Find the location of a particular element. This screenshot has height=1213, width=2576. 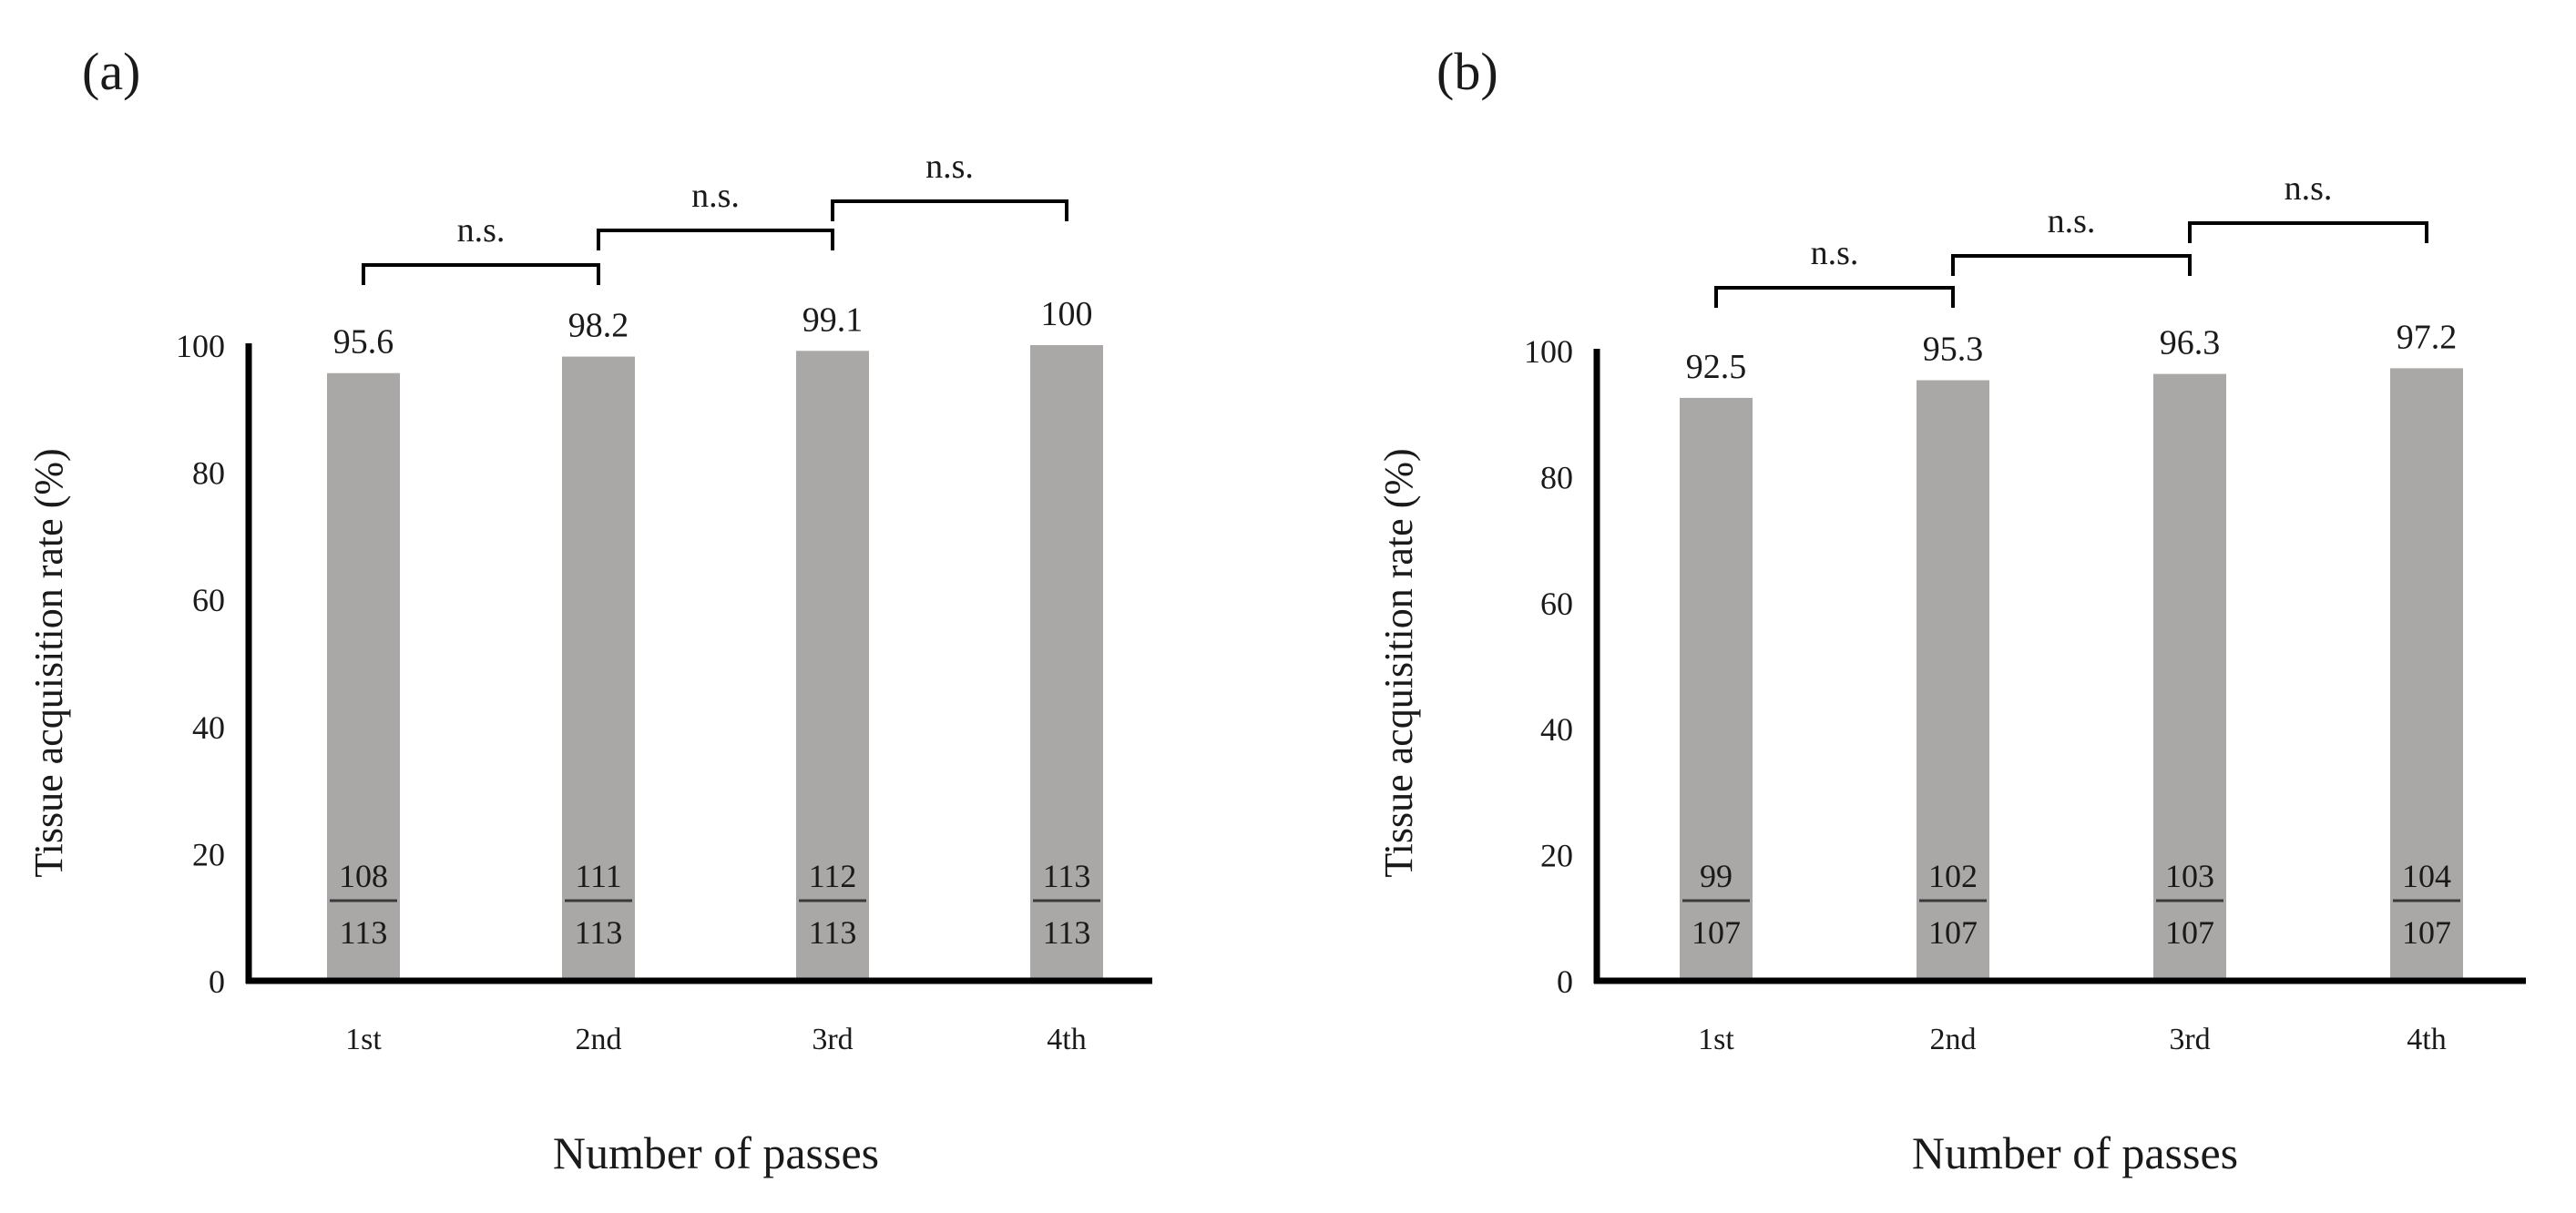

fraction-numerator: 111 is located at coordinates (598, 876).